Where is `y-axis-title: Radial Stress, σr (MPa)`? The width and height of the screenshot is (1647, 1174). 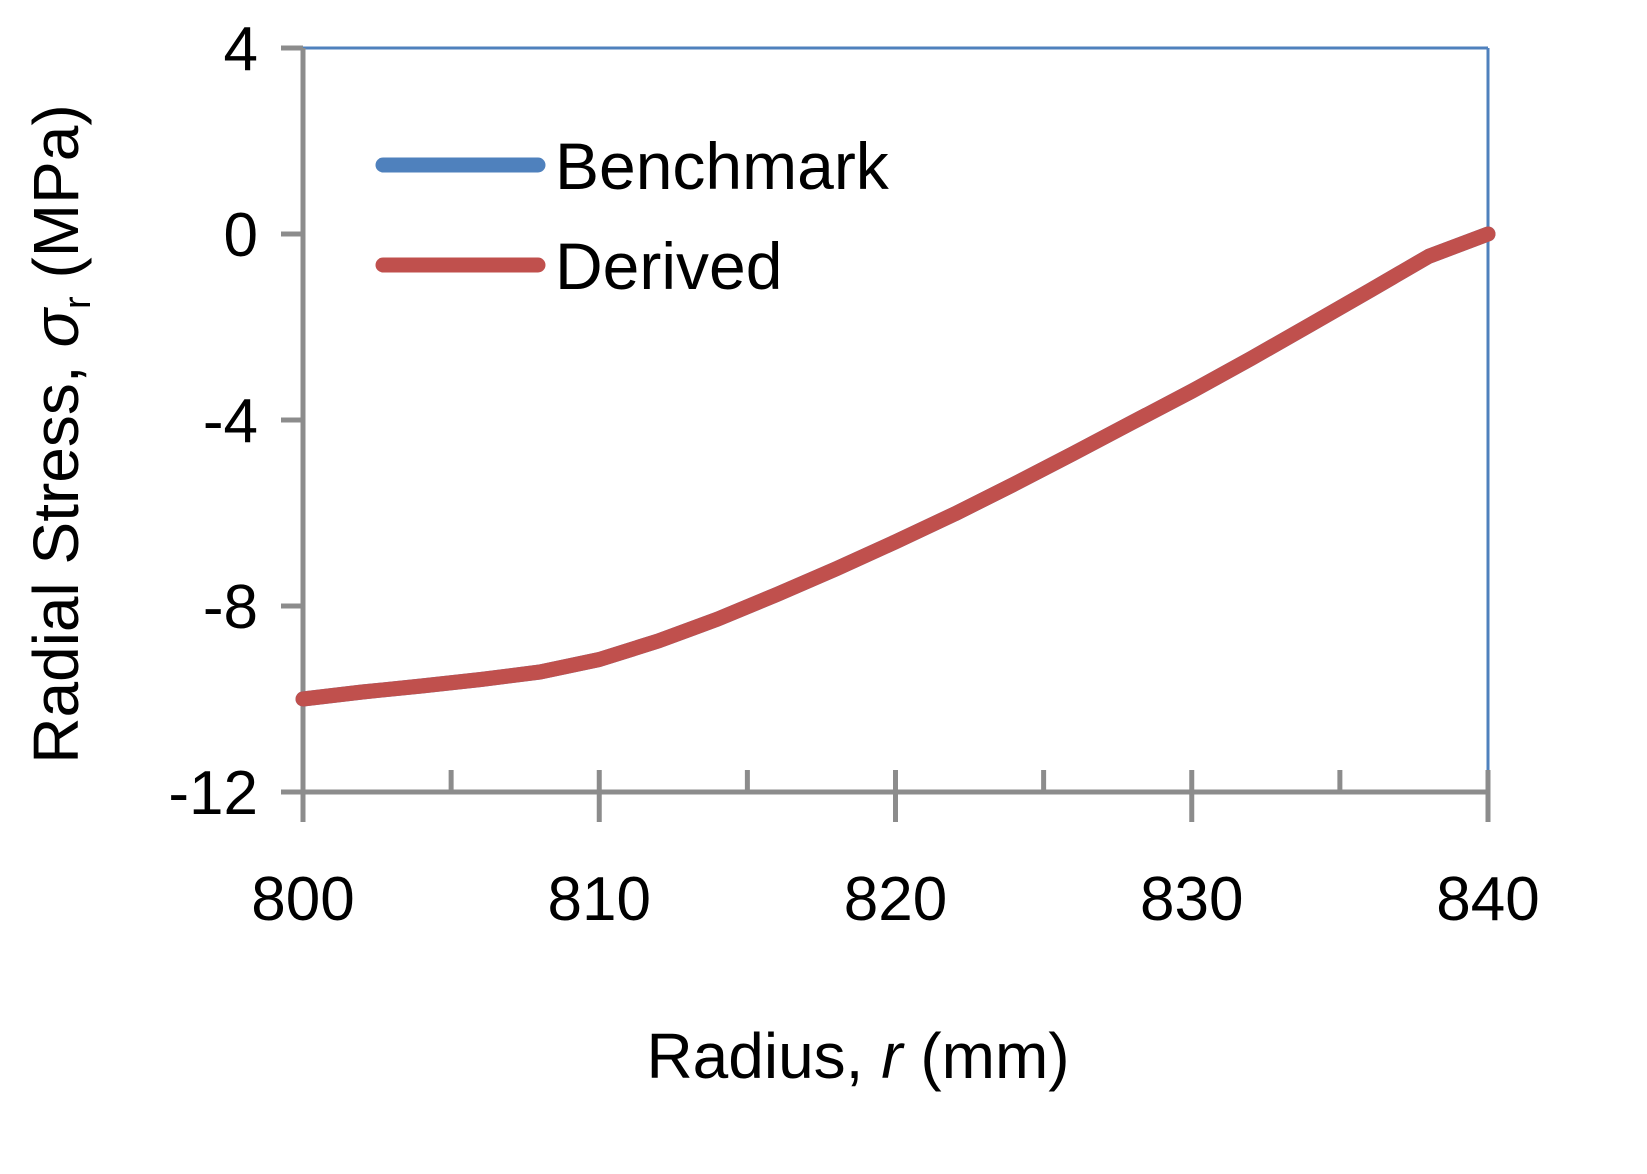 y-axis-title: Radial Stress, σr (MPa) is located at coordinates (59, 433).